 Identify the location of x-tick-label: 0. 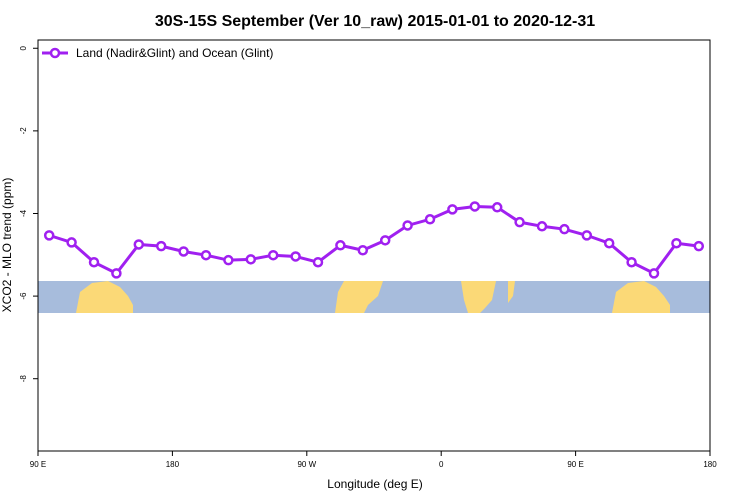
(441, 464).